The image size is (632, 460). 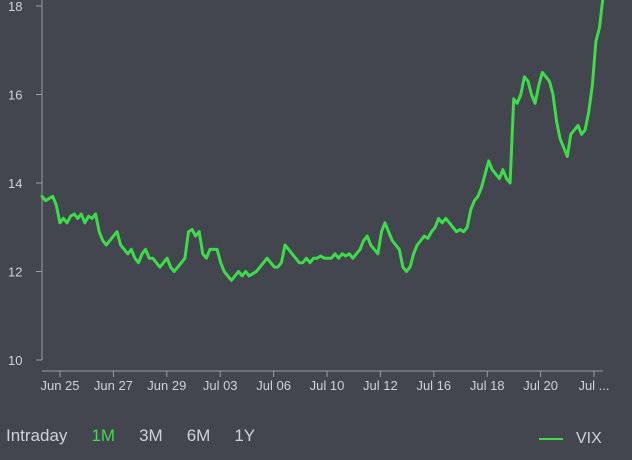 I want to click on x-tick-label: Jul 18, so click(x=487, y=385).